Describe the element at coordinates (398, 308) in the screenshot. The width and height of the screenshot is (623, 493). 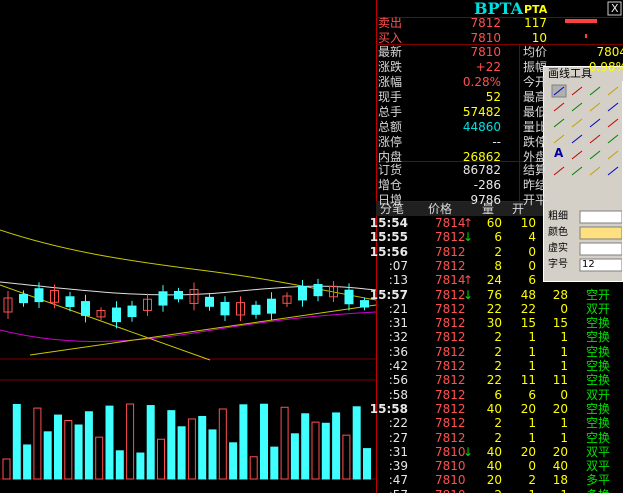
I see `trade-time: :21` at that location.